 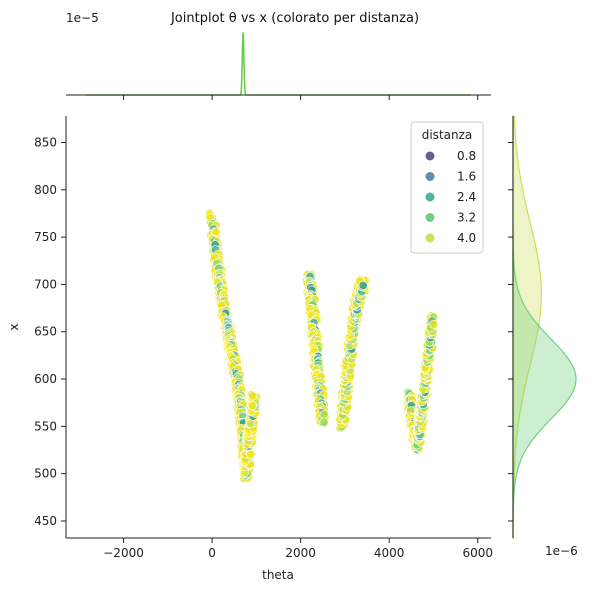 What do you see at coordinates (45, 190) in the screenshot?
I see `y-tick-label: 800` at bounding box center [45, 190].